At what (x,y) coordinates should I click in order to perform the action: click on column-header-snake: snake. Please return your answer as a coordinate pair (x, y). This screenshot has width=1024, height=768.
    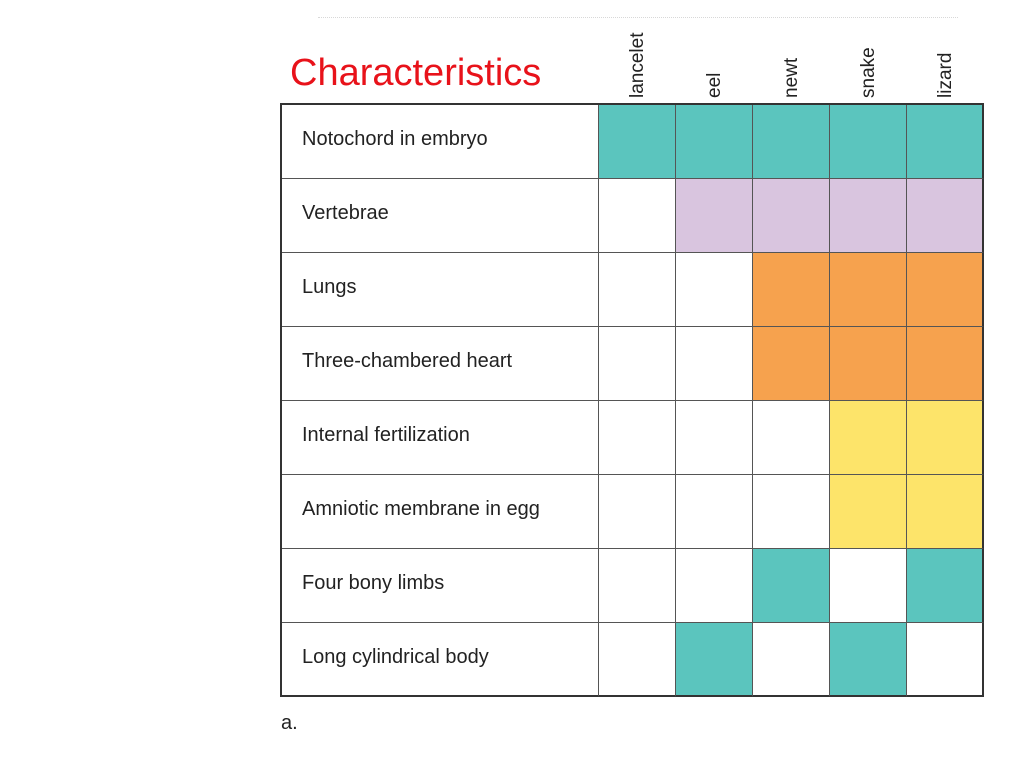
    Looking at the image, I should click on (868, 59).